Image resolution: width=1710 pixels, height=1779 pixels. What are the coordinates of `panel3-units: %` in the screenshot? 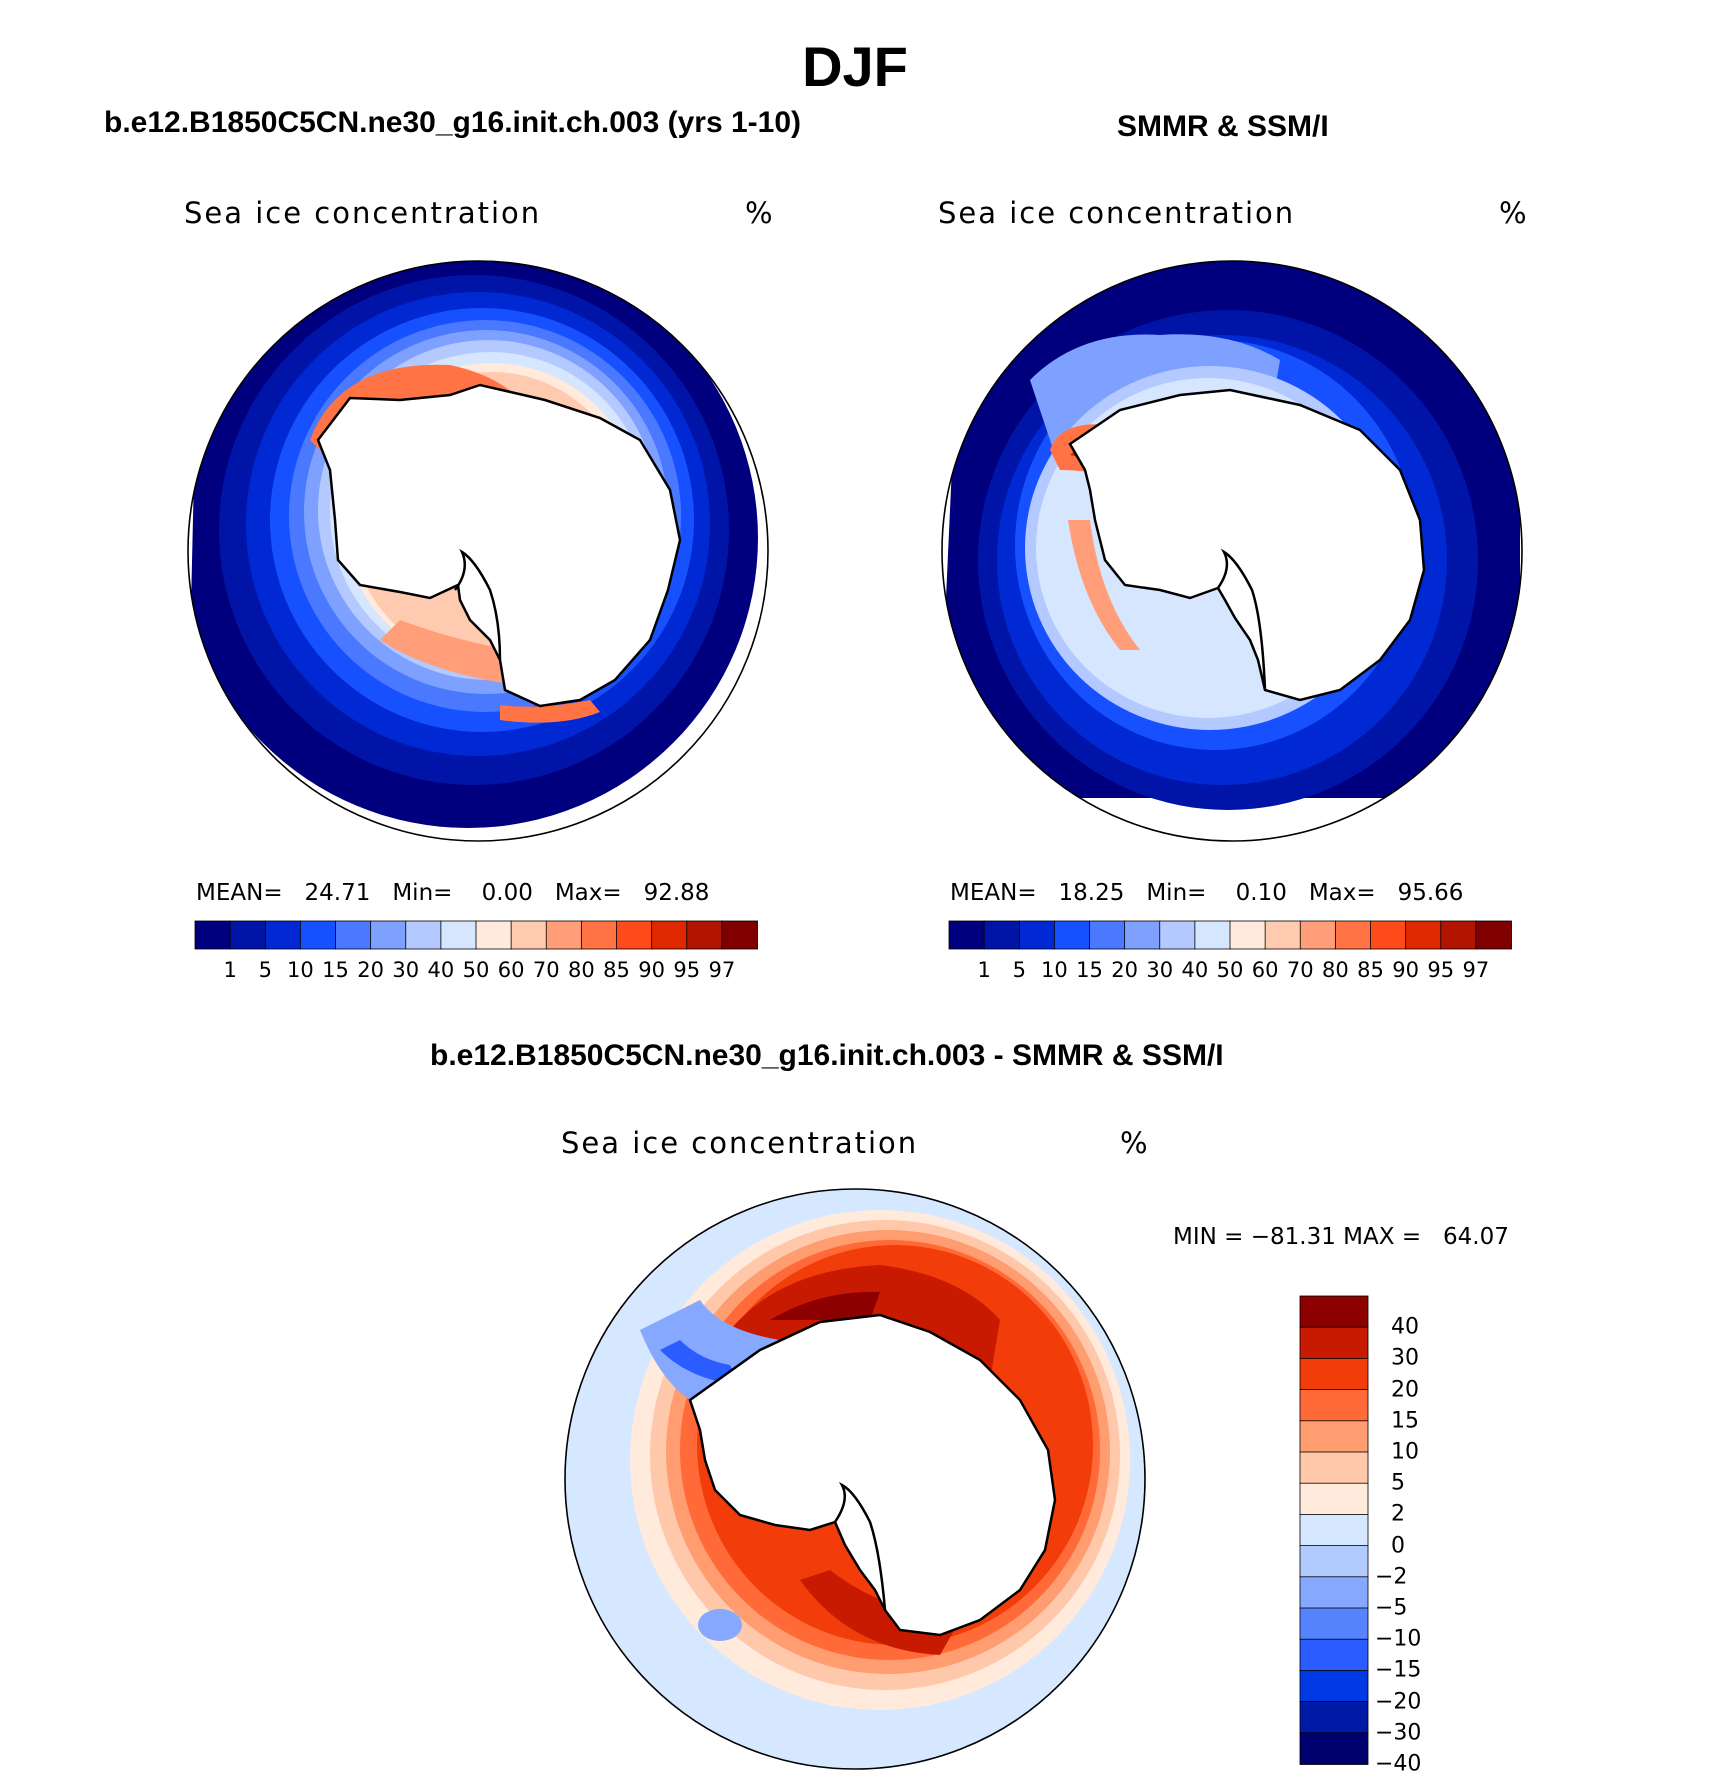 It's located at (1134, 1143).